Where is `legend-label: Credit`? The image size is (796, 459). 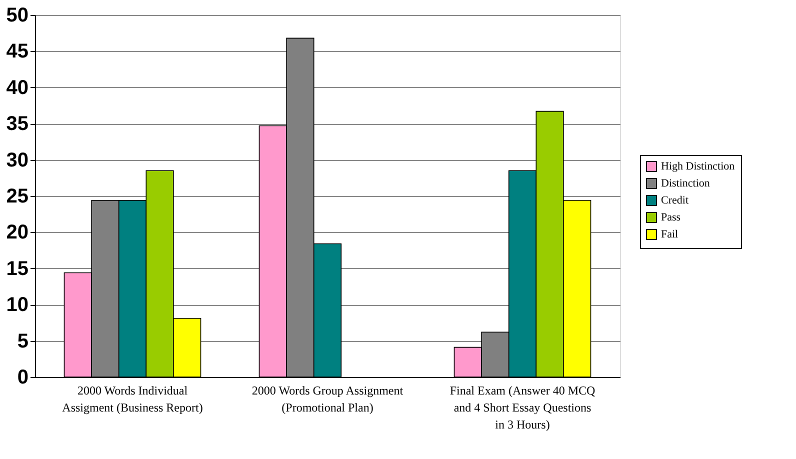 legend-label: Credit is located at coordinates (674, 200).